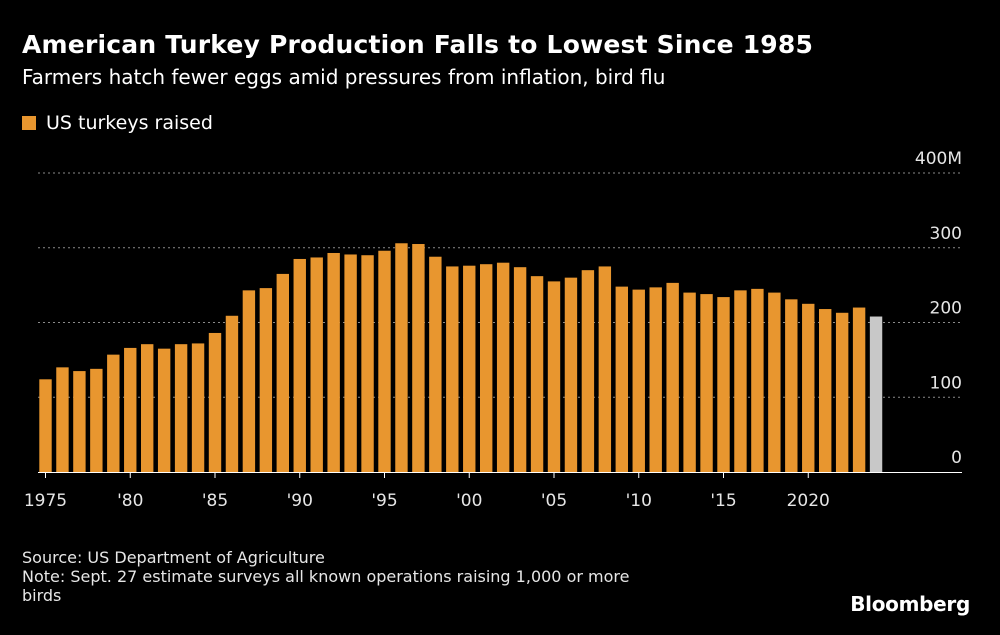 This screenshot has width=1000, height=635. What do you see at coordinates (946, 383) in the screenshot?
I see `y-tick-label: 100` at bounding box center [946, 383].